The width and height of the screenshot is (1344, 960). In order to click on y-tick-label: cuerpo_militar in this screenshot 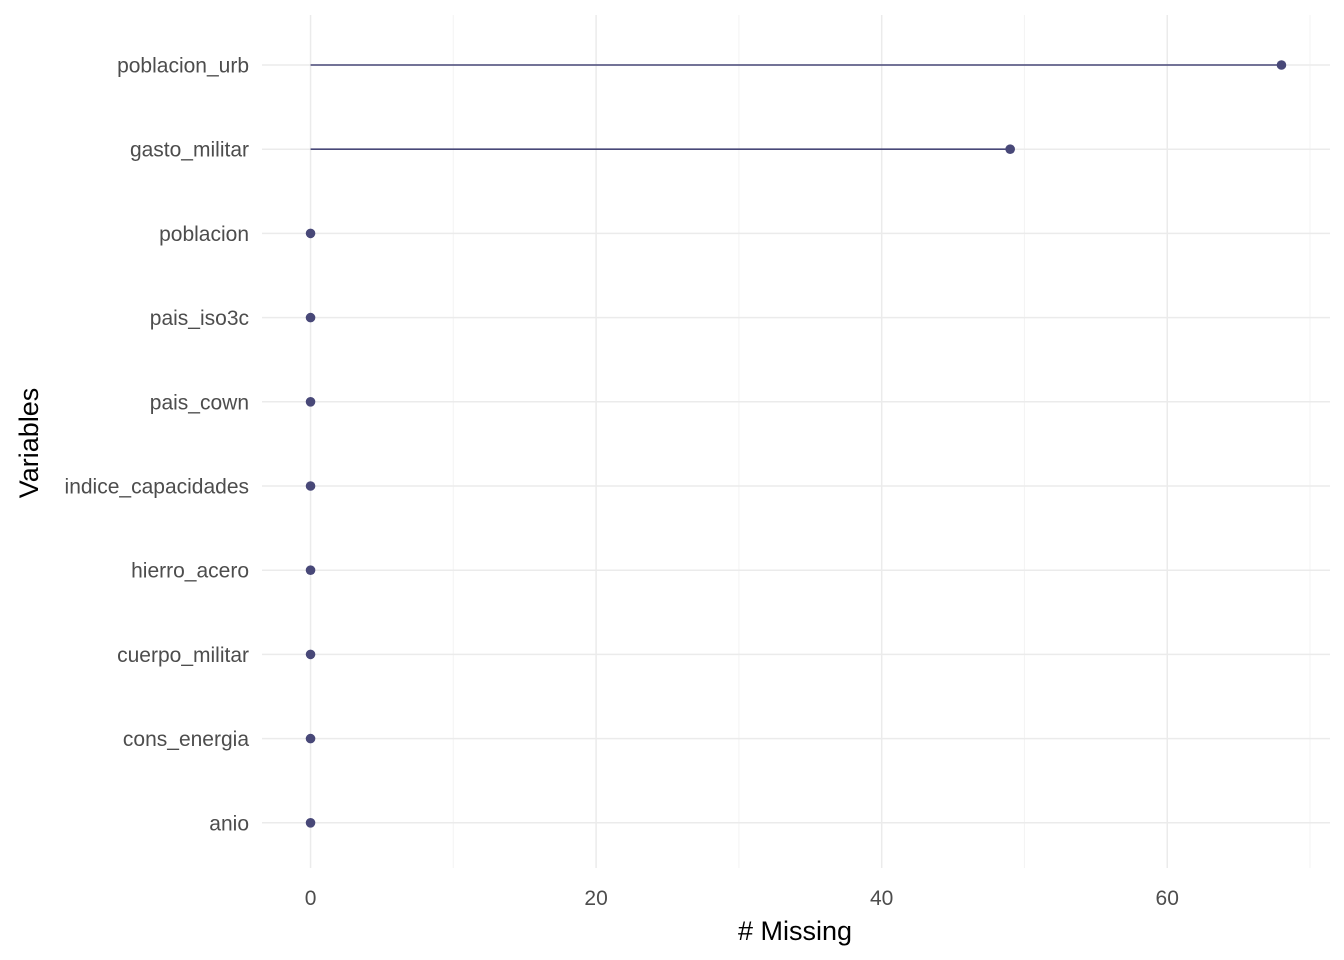, I will do `click(183, 655)`.